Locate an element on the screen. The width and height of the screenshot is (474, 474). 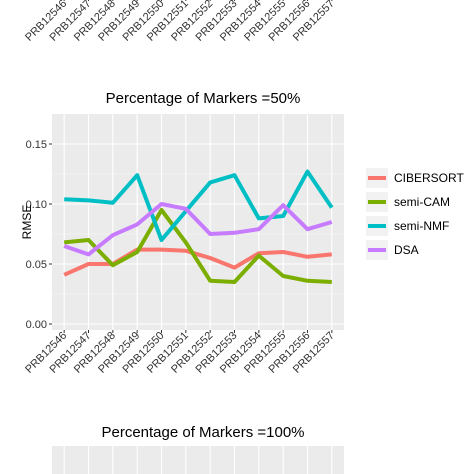
bottom-panel-background is located at coordinates (198, 460).